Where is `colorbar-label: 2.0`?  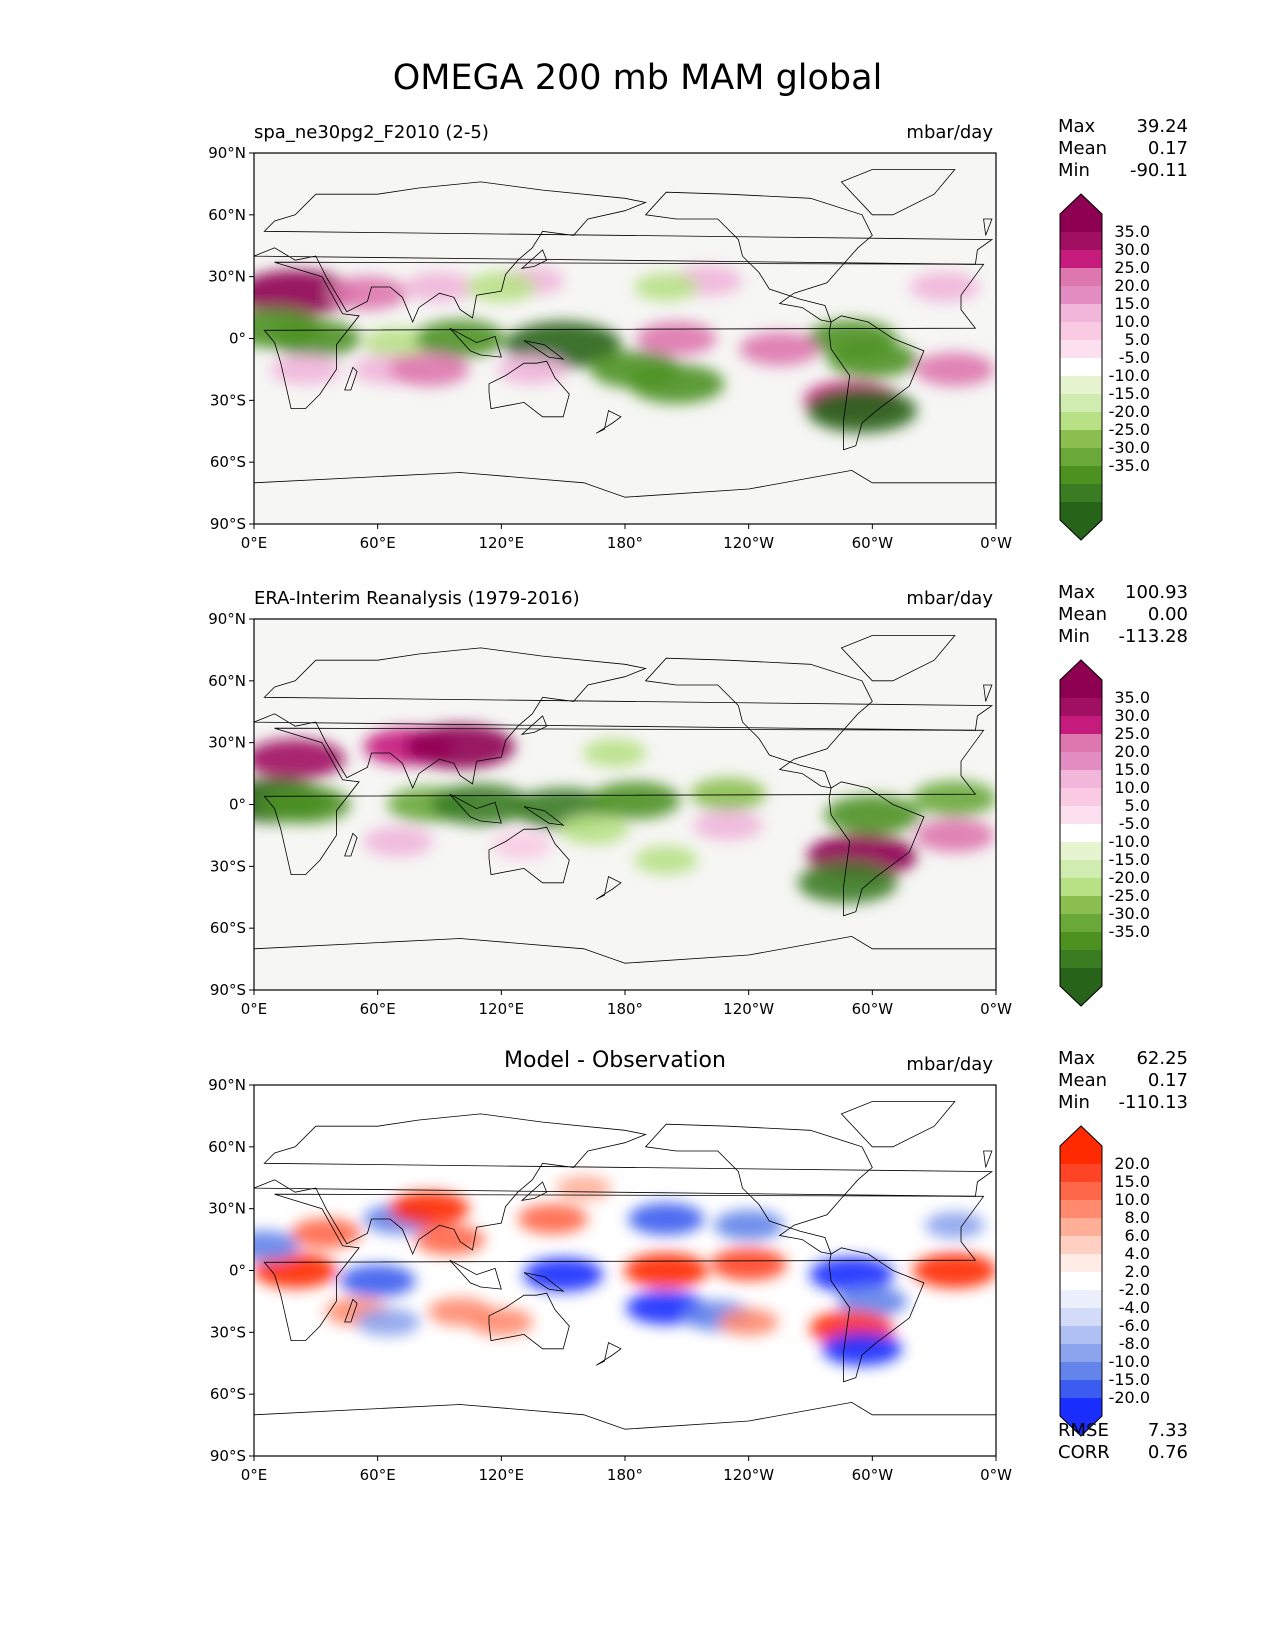 colorbar-label: 2.0 is located at coordinates (1137, 1271).